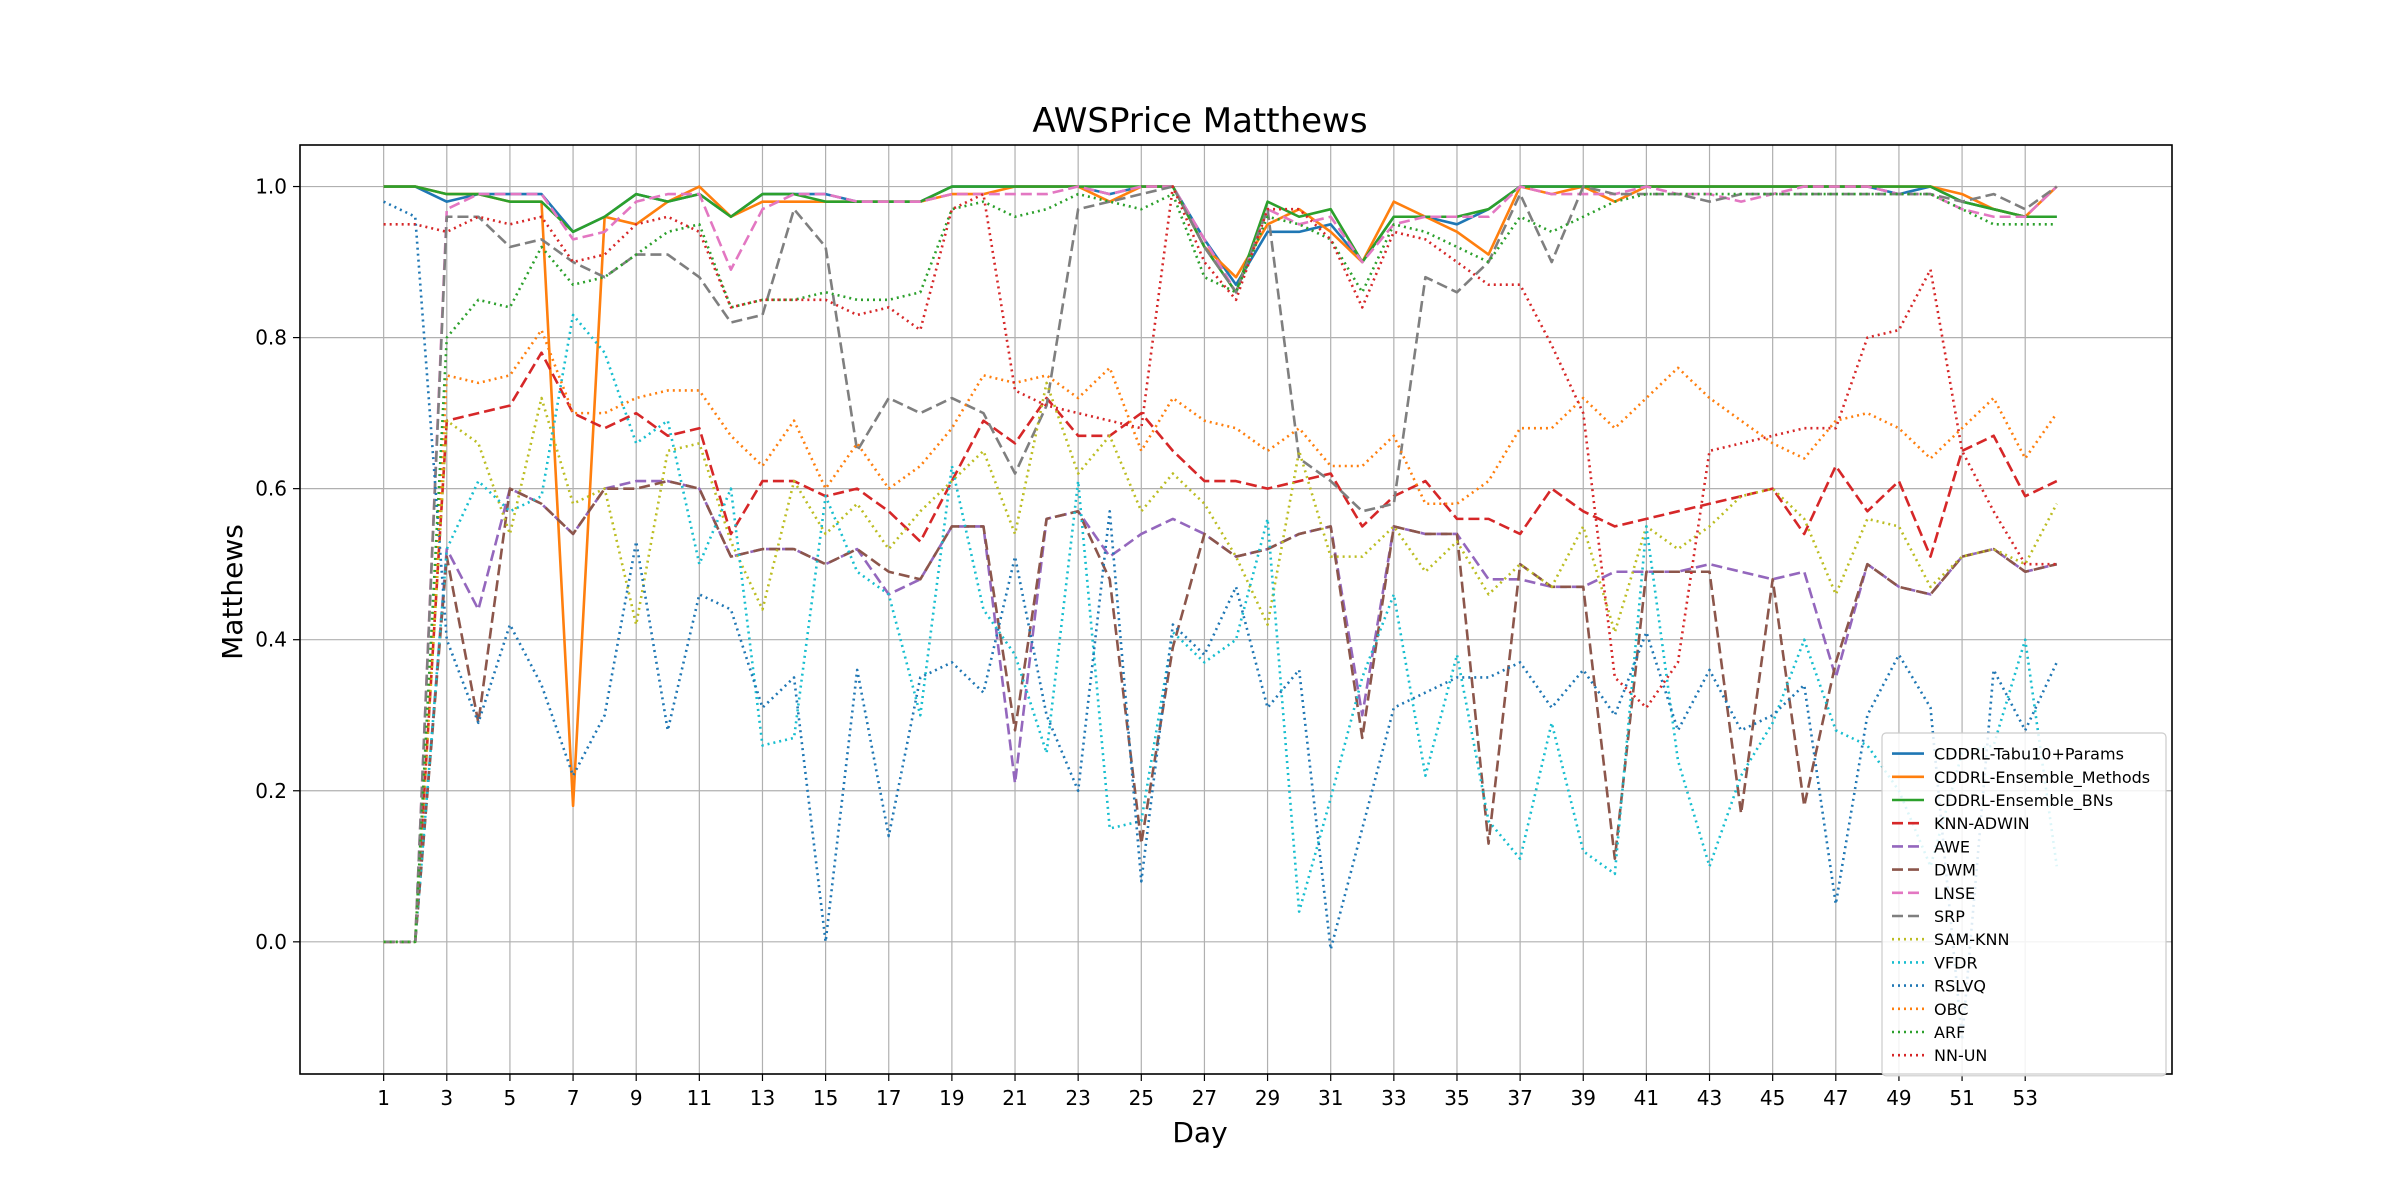  What do you see at coordinates (1960, 986) in the screenshot?
I see `legend-label-rslvq: RSLVQ` at bounding box center [1960, 986].